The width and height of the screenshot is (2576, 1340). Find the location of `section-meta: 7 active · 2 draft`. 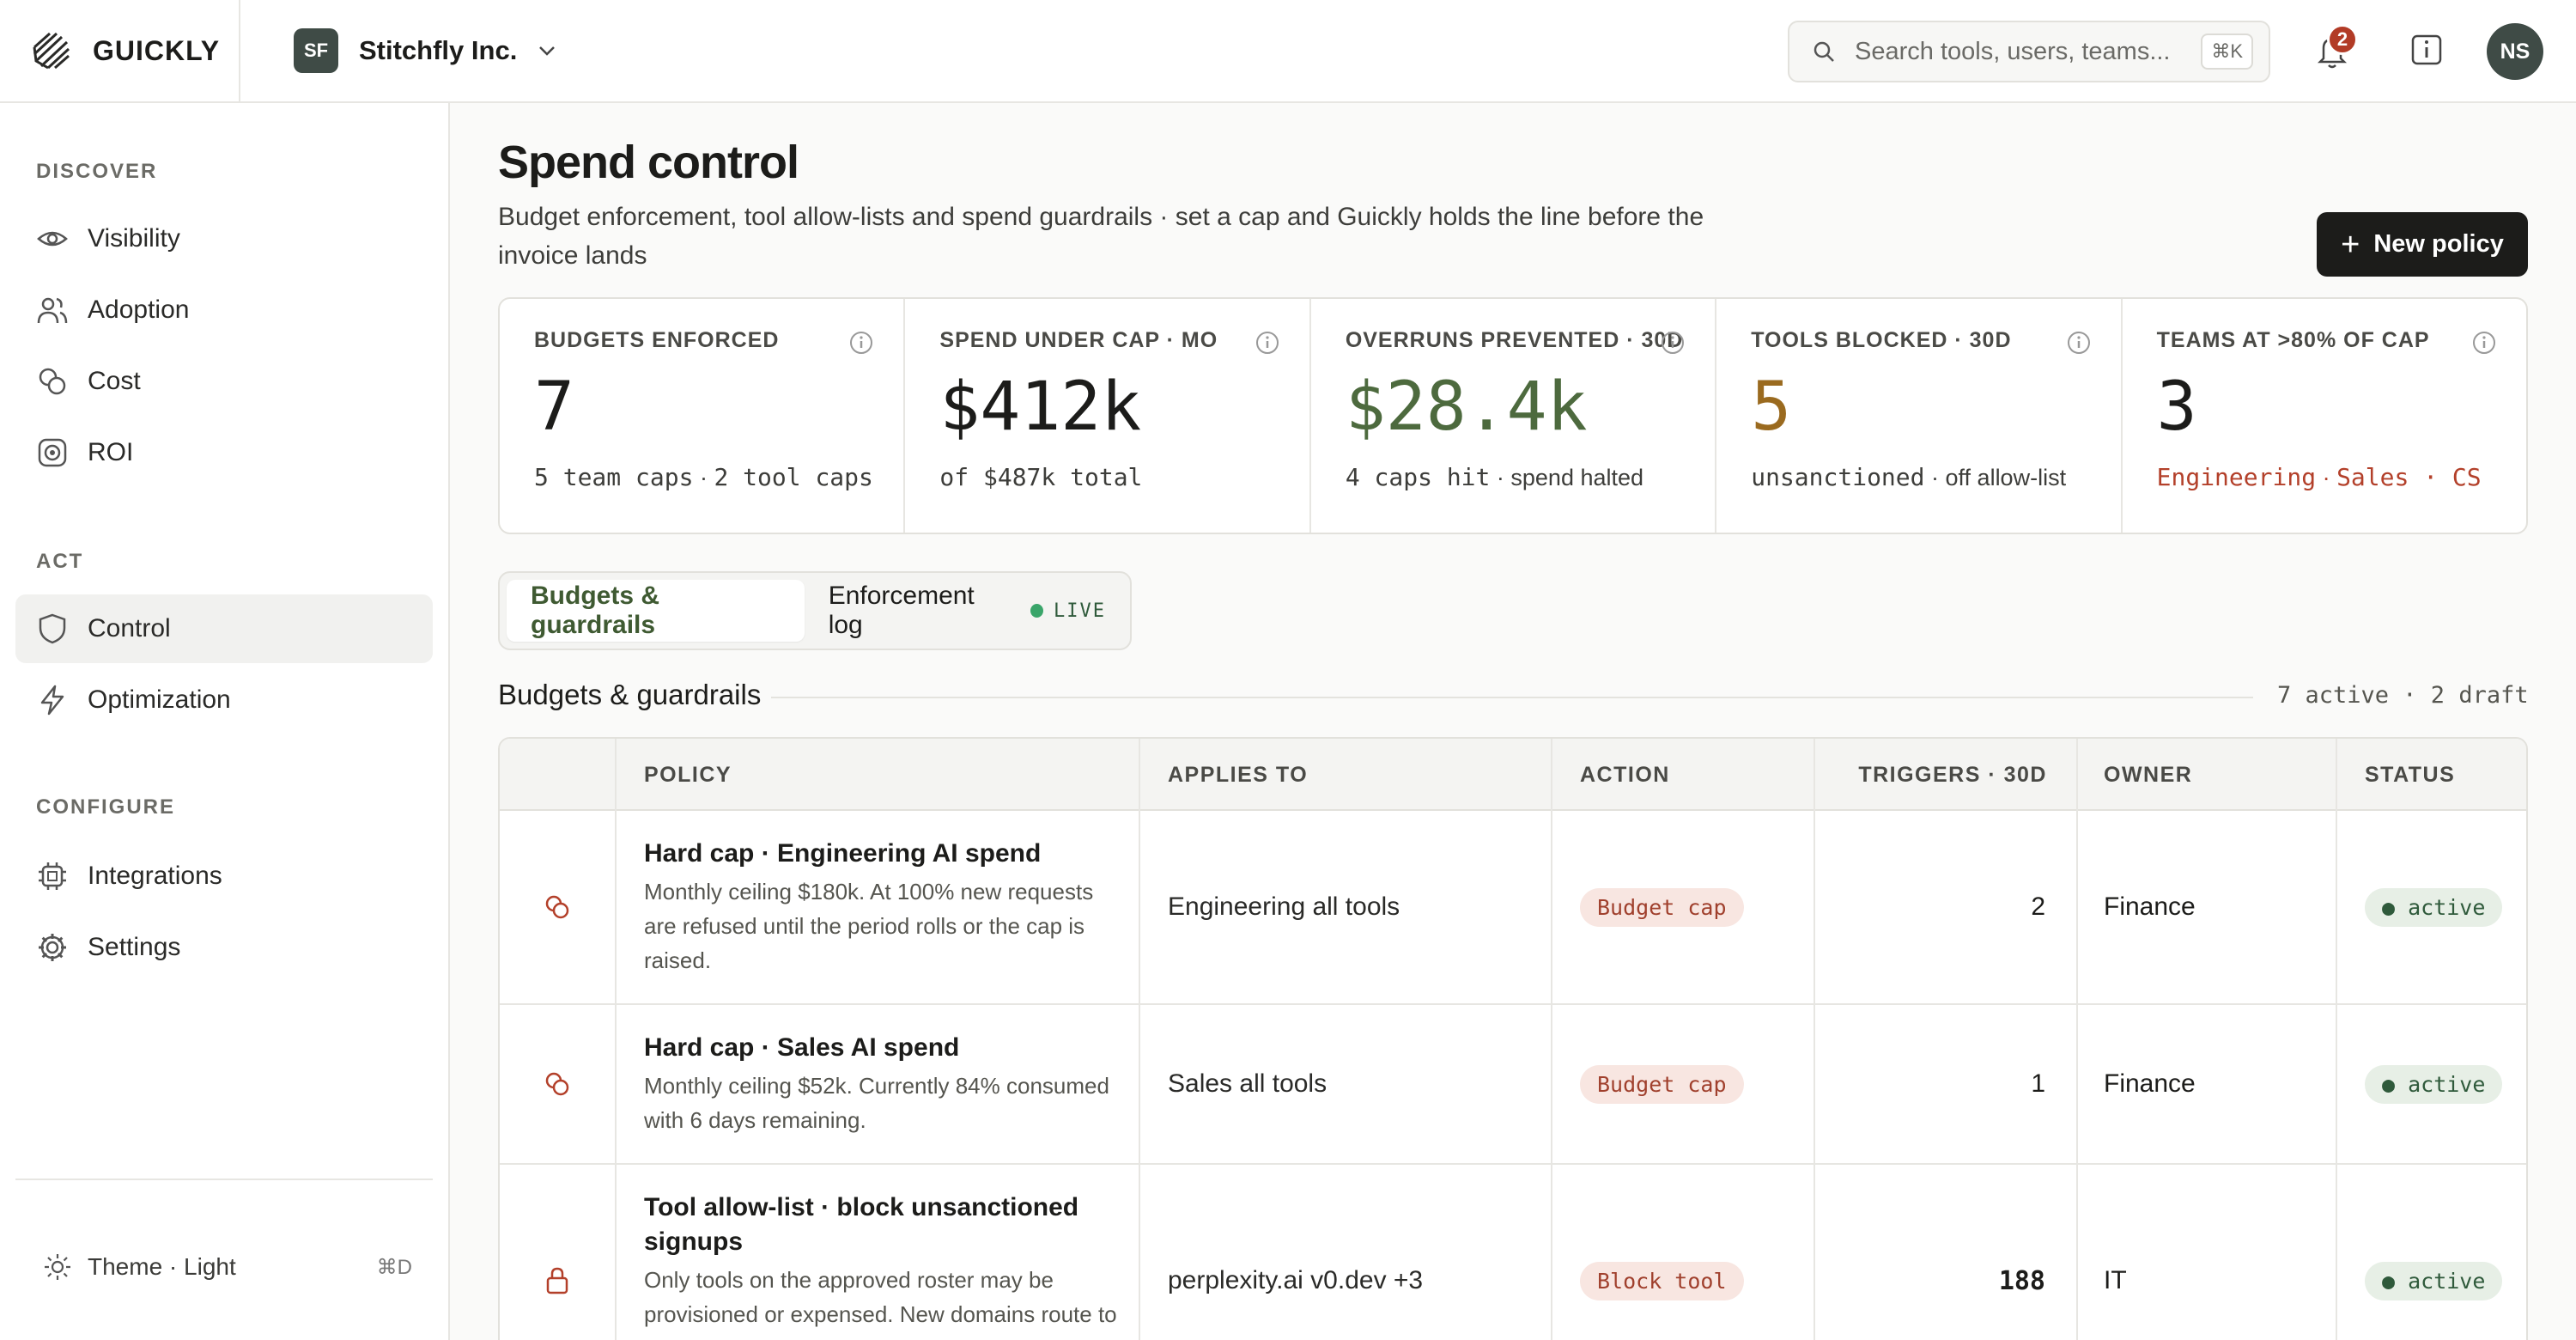

section-meta: 7 active · 2 draft is located at coordinates (2403, 695).